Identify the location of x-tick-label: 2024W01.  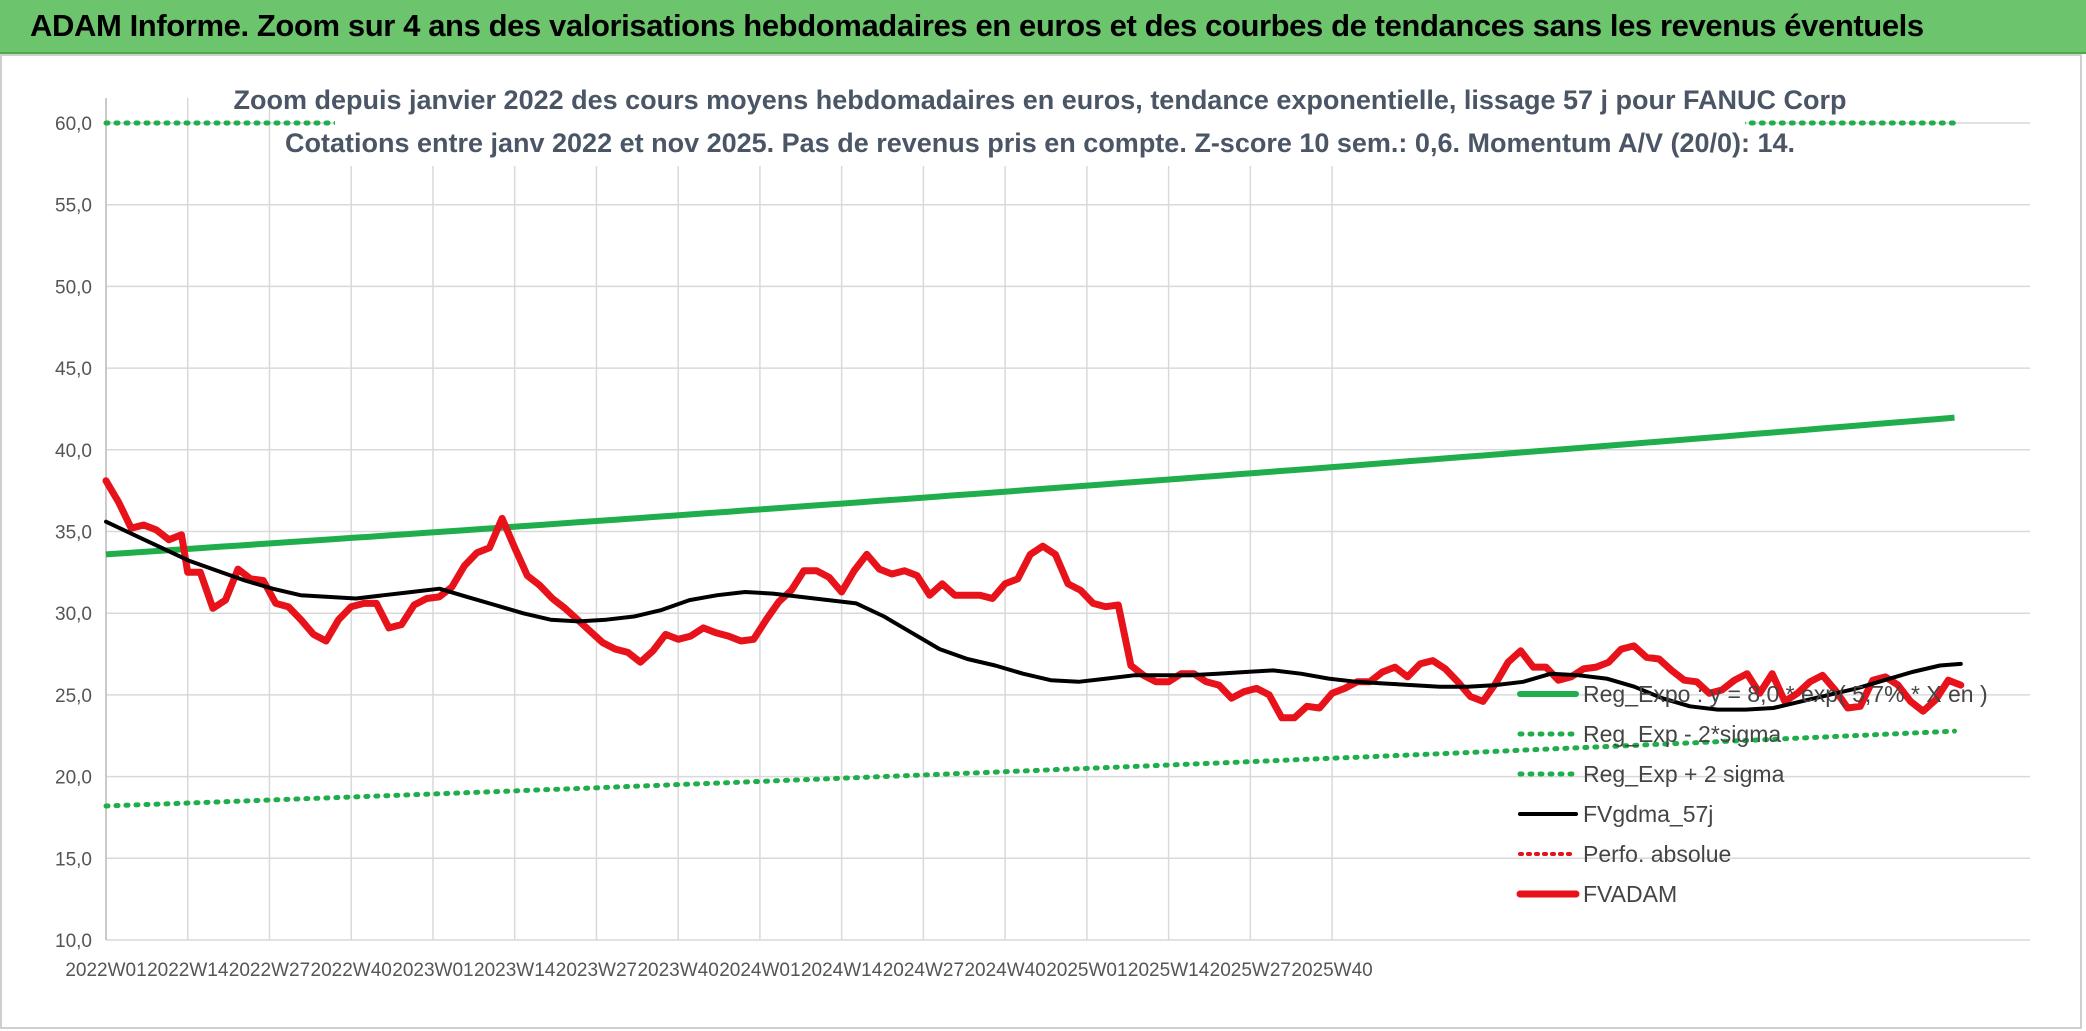
(759, 970).